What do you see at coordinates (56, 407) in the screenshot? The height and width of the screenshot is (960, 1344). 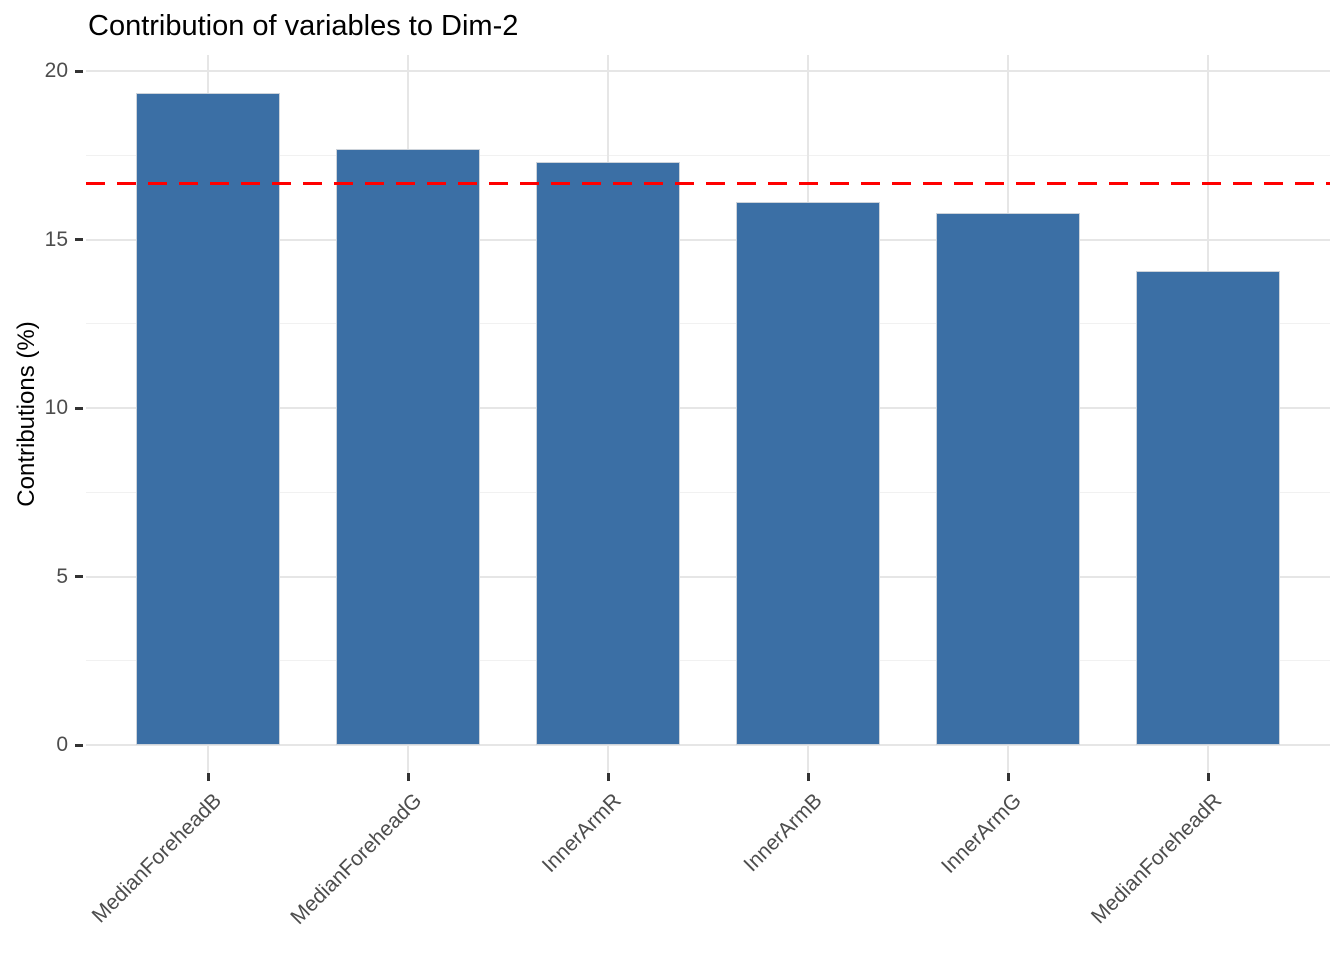 I see `y-tick-label: 10` at bounding box center [56, 407].